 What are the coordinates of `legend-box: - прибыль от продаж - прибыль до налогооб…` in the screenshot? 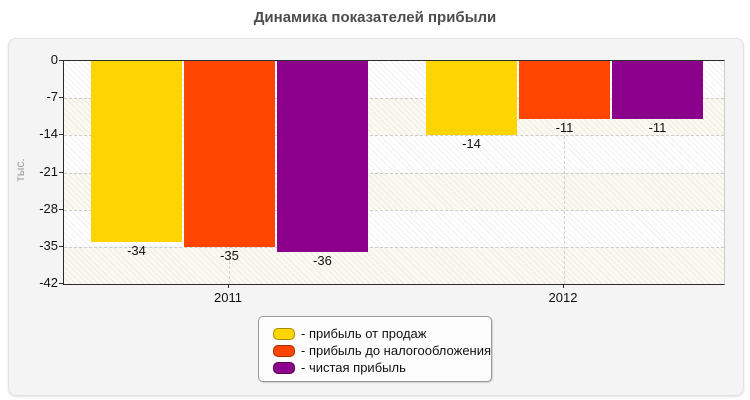 It's located at (375, 349).